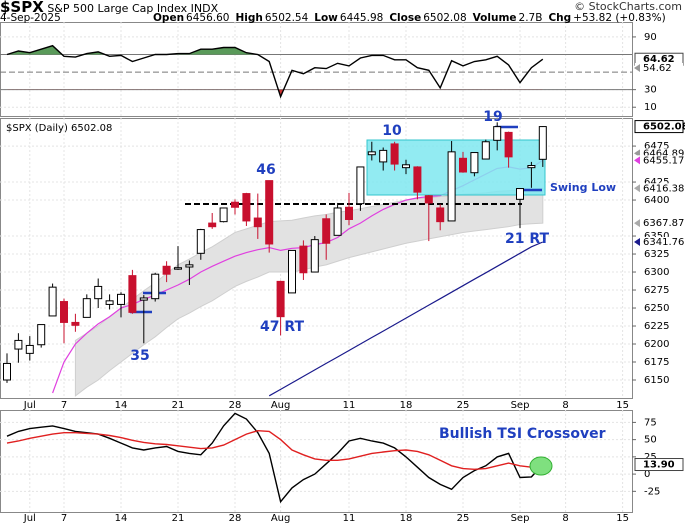 The image size is (685, 526). I want to click on annotation: 47 RT, so click(282, 327).